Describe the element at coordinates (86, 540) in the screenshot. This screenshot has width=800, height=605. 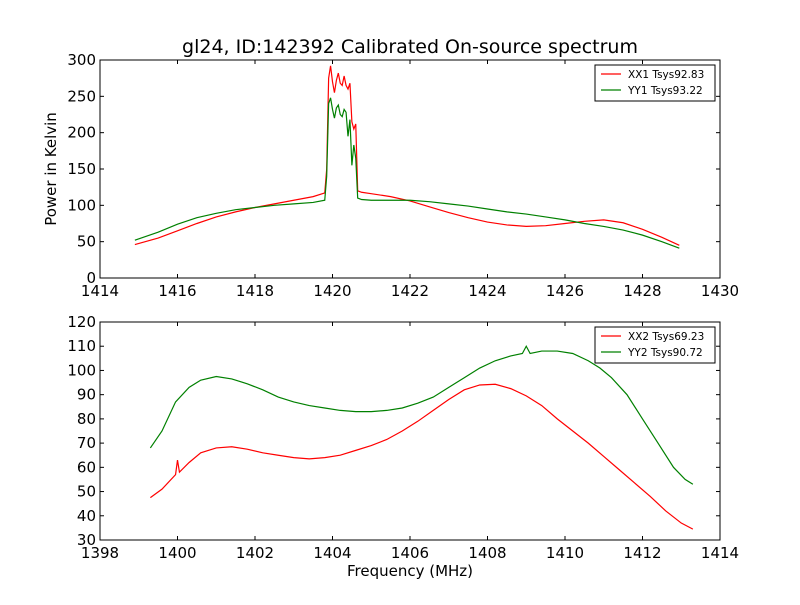
I see `y-tick-label: 30` at that location.